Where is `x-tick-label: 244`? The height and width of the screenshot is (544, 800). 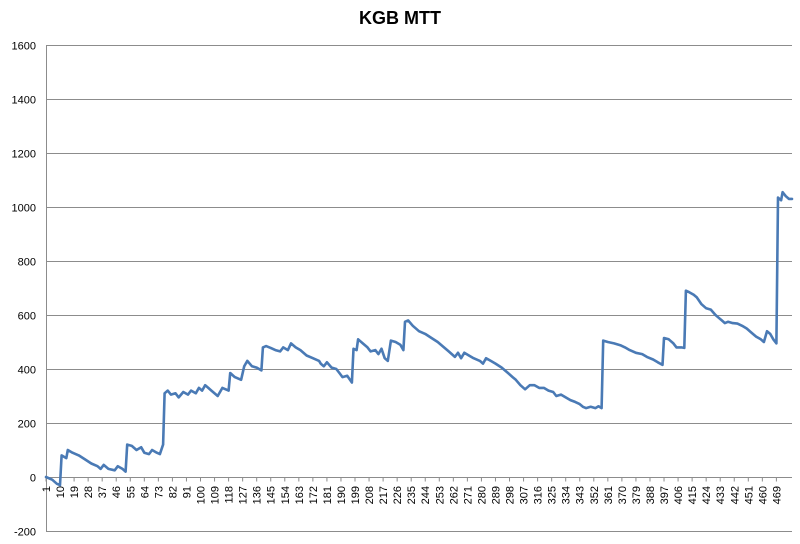
x-tick-label: 244 is located at coordinates (426, 495).